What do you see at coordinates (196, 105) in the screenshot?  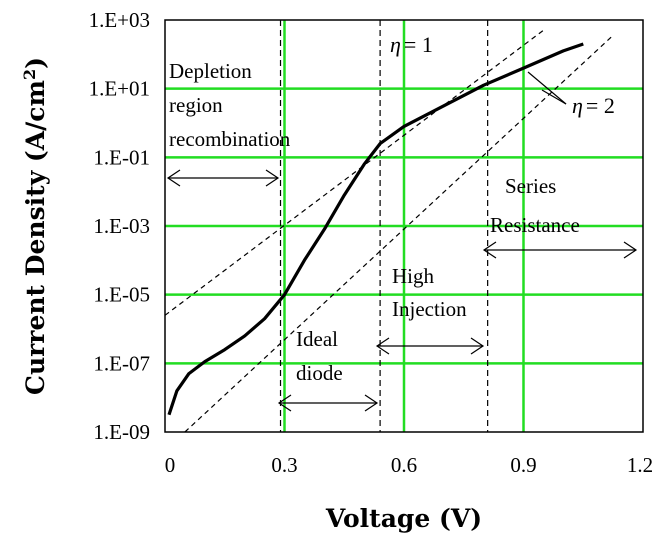 I see `annotation-depletion-line2: region` at bounding box center [196, 105].